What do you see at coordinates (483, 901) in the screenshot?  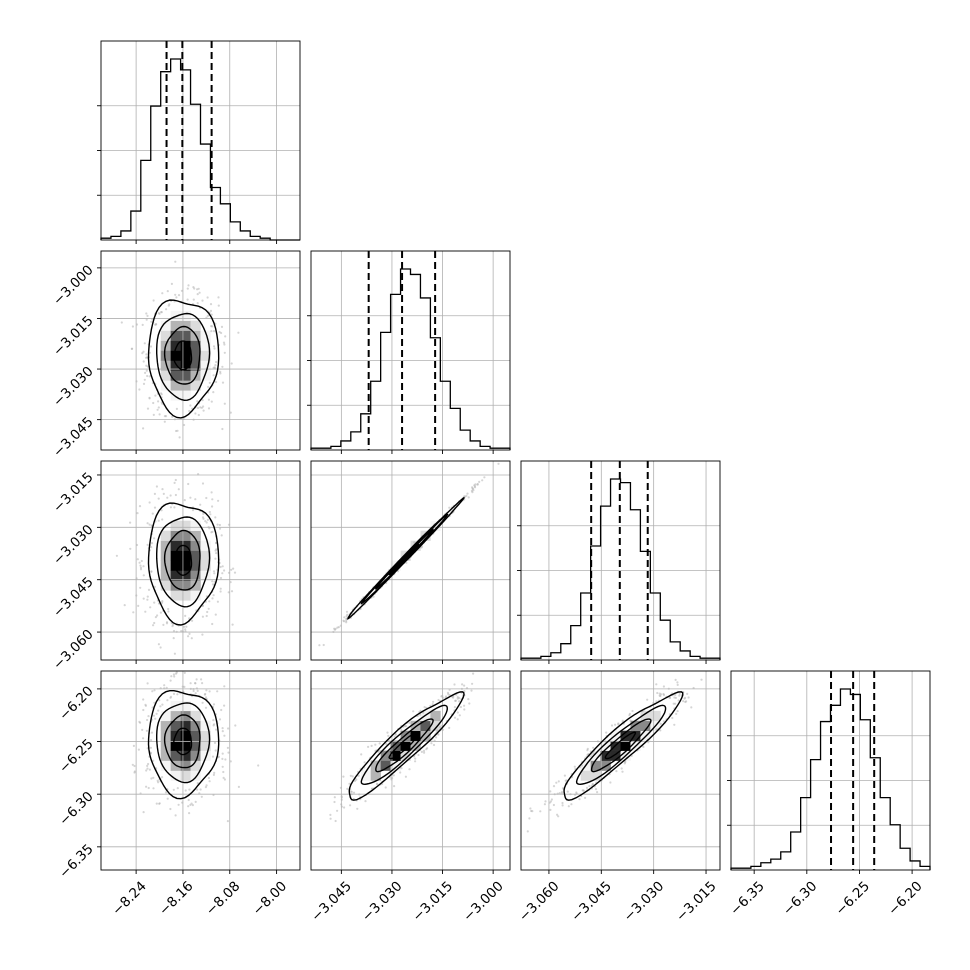 I see `x-tick-label: −3.000` at bounding box center [483, 901].